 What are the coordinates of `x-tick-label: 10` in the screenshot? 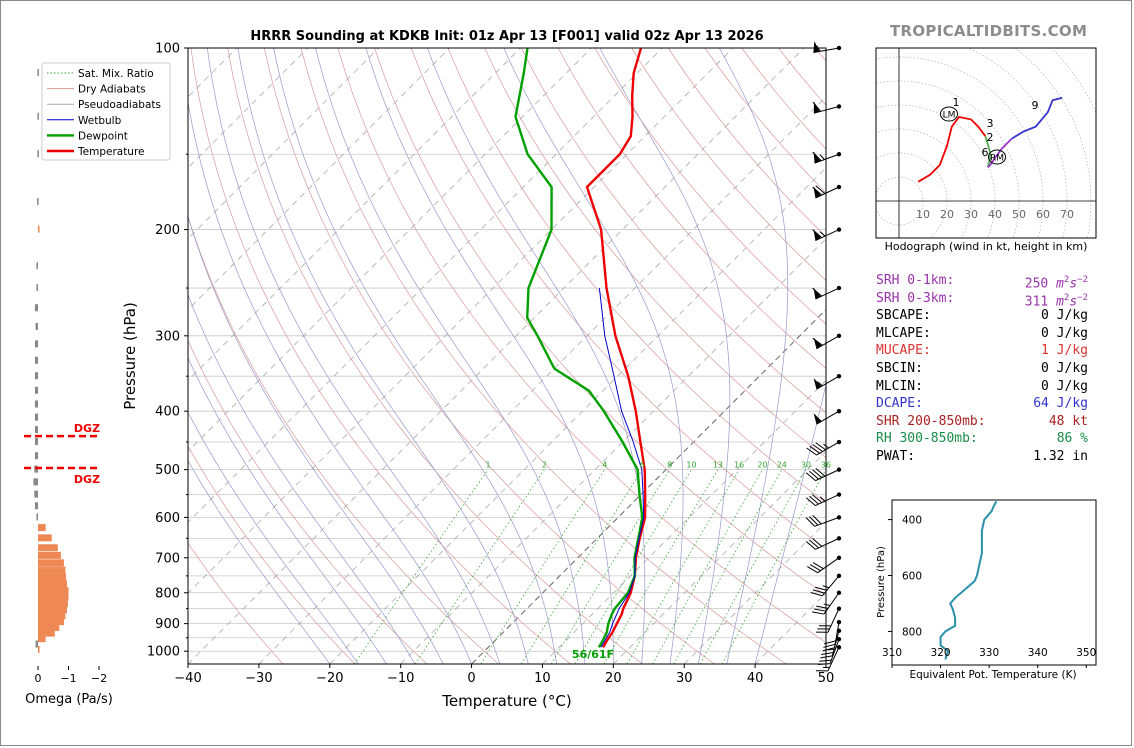 It's located at (542, 678).